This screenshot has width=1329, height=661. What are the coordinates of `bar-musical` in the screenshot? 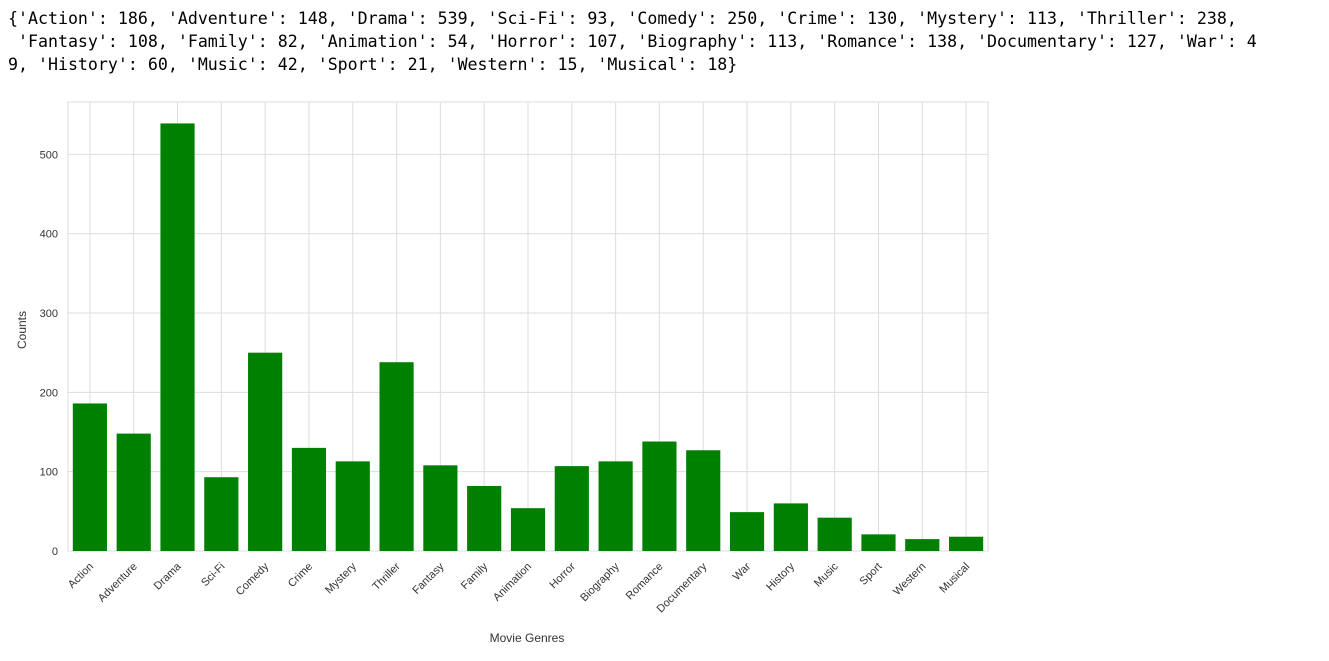 It's located at (966, 543).